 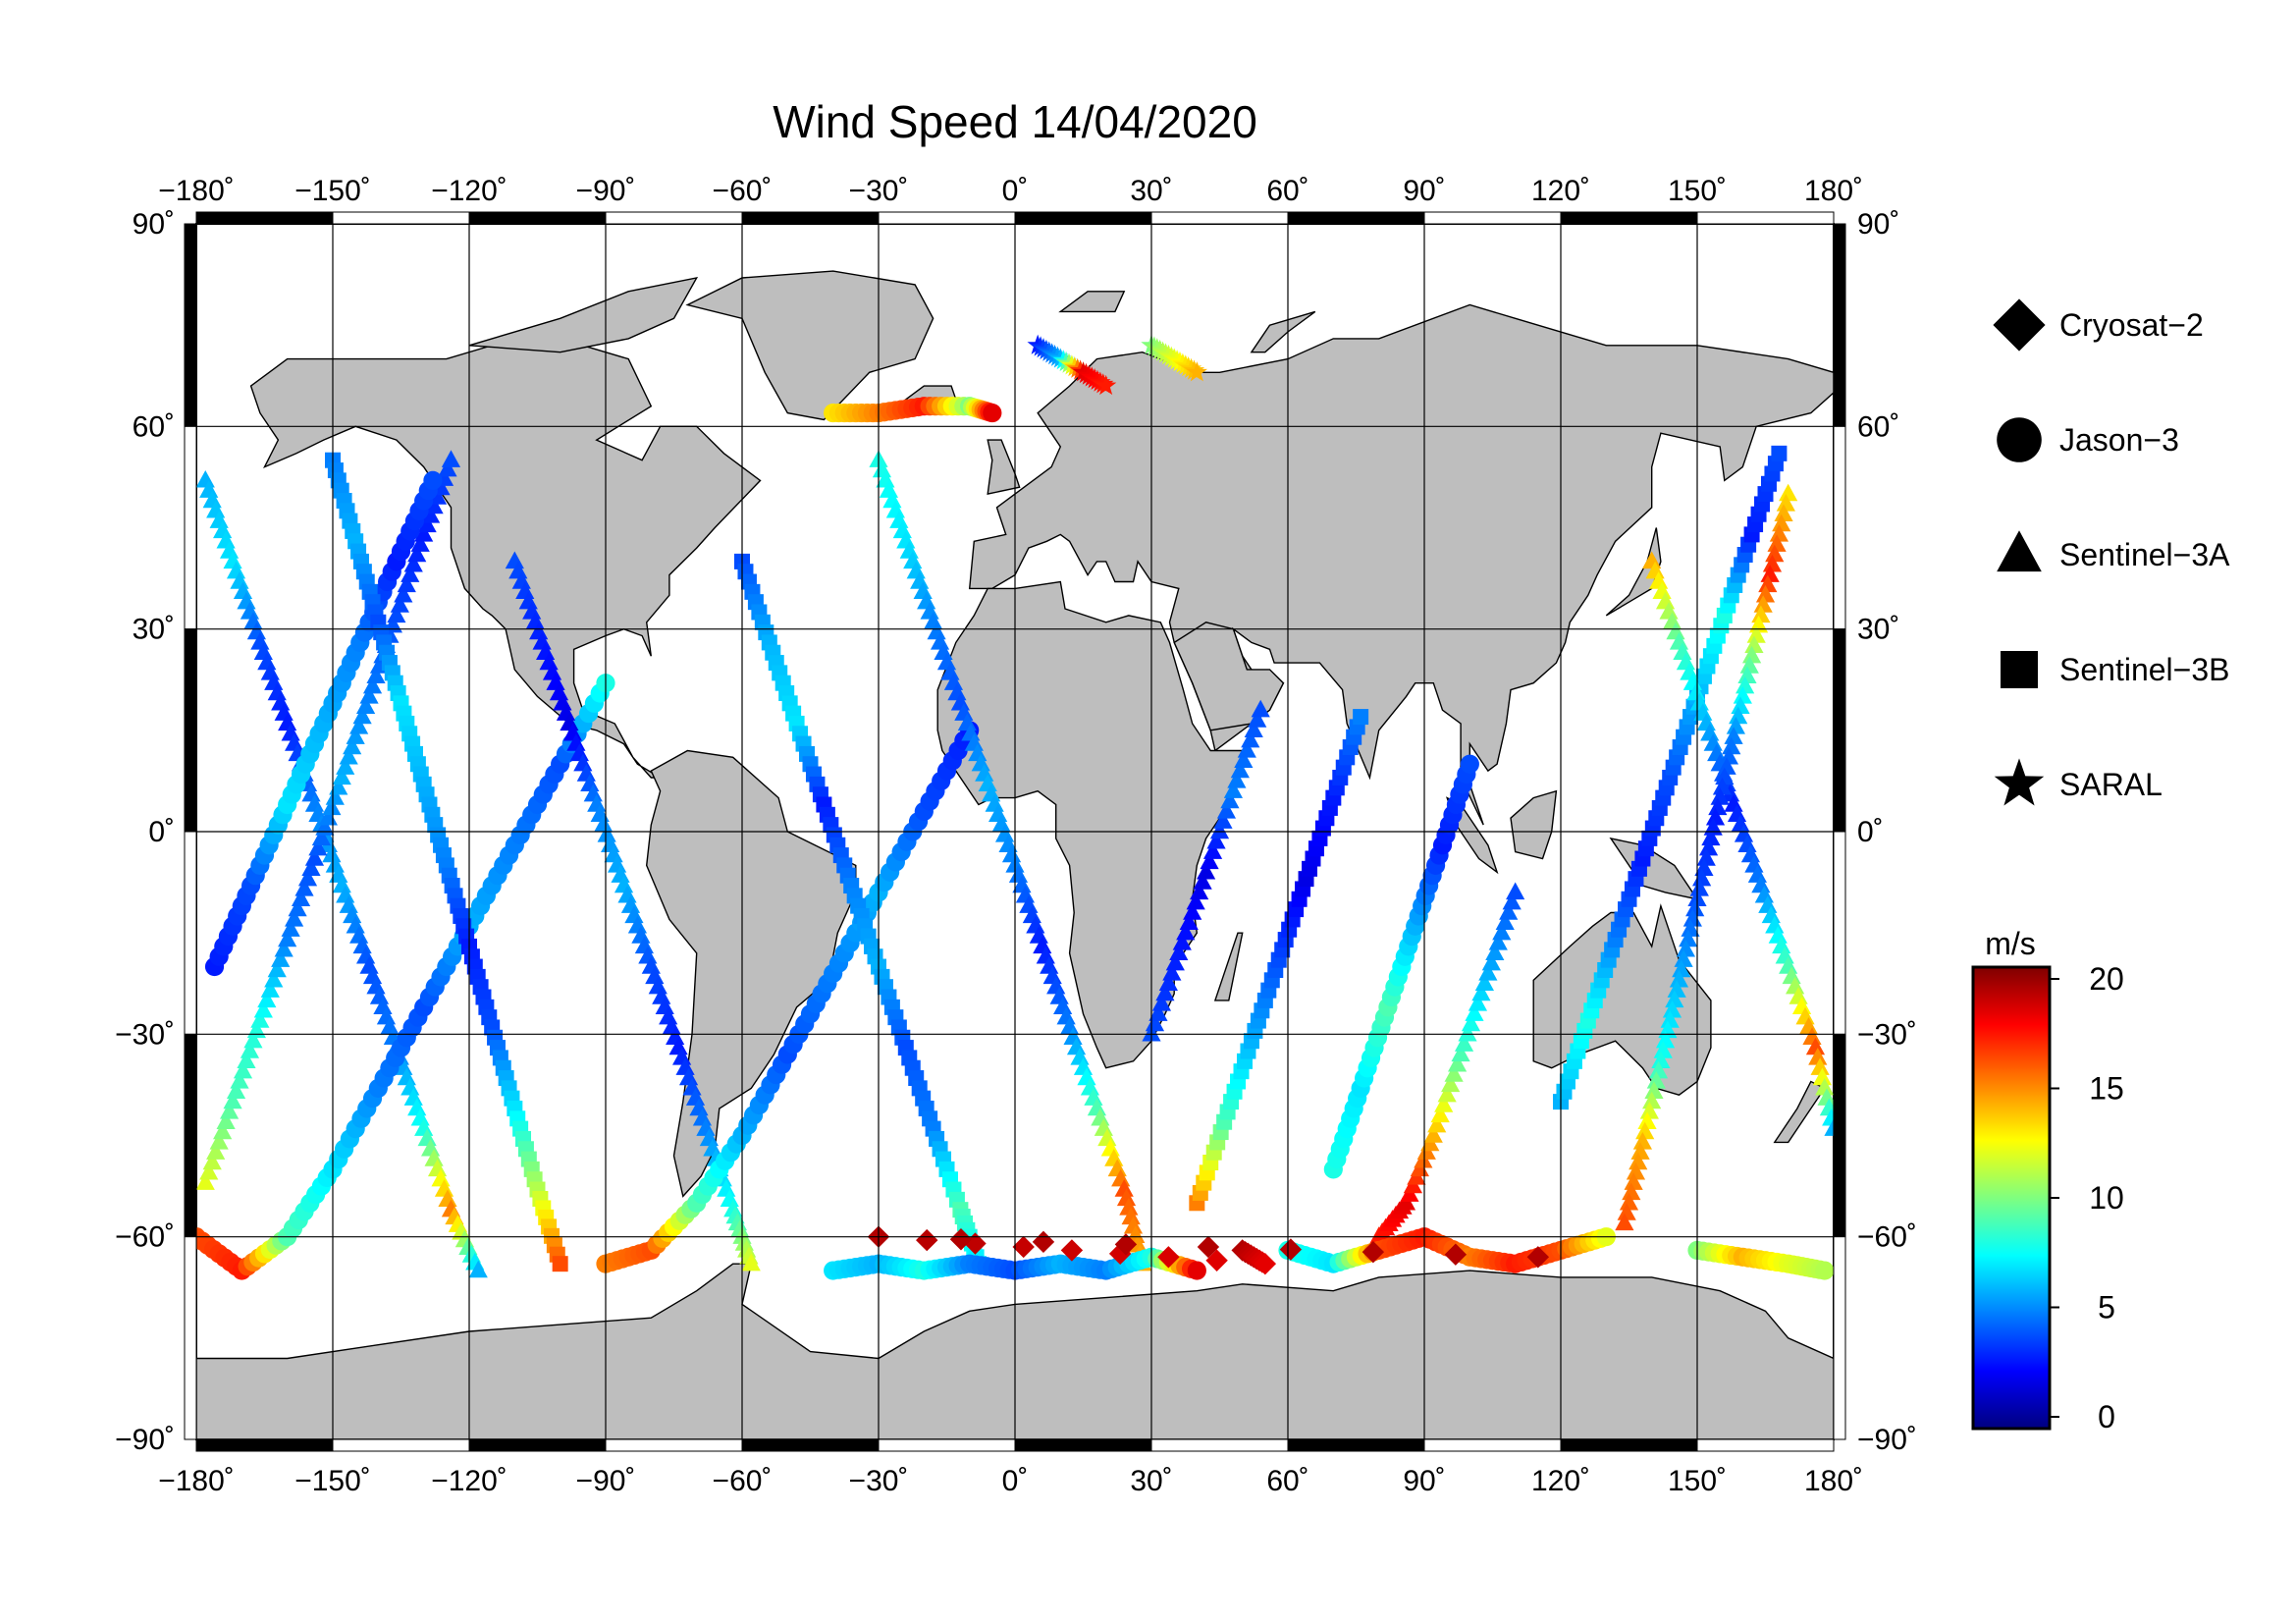 I want to click on lon-tick-label-top: 180˚, so click(x=1834, y=191).